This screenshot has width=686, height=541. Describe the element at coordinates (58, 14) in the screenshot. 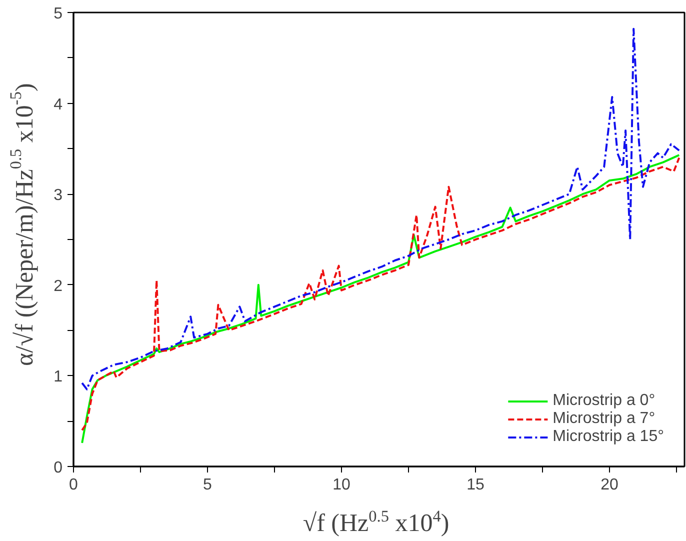

I see `y-tick-label: 5` at that location.